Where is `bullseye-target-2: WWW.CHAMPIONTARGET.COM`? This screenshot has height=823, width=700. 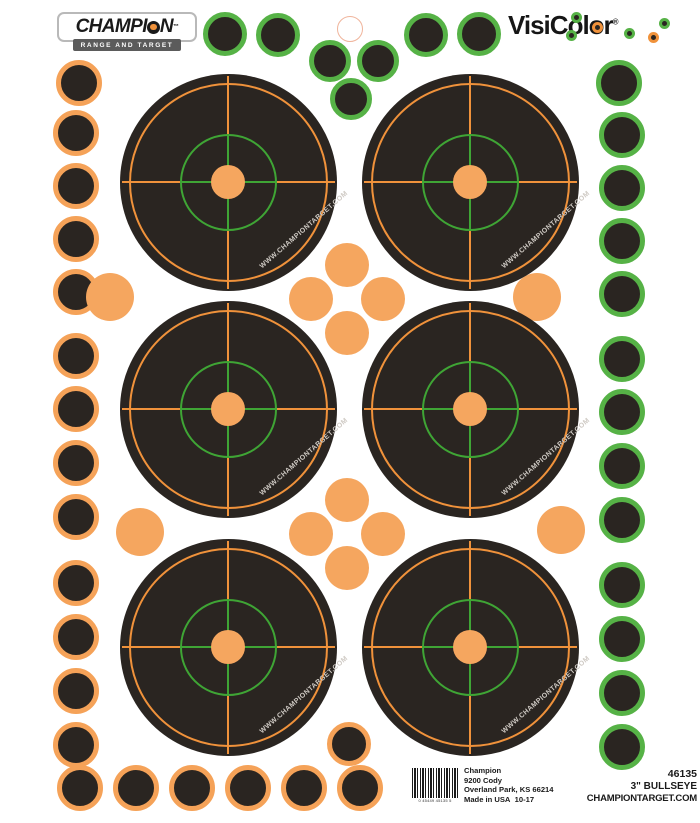 bullseye-target-2: WWW.CHAMPIONTARGET.COM is located at coordinates (476, 182).